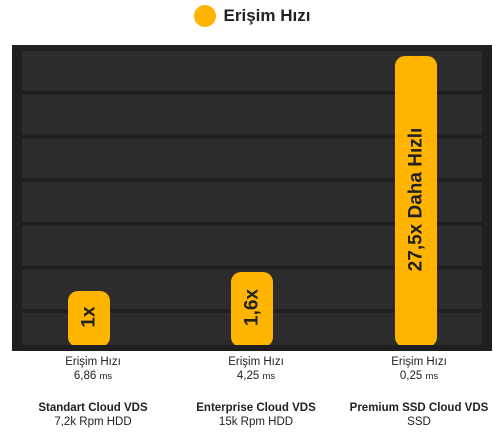 Image resolution: width=504 pixels, height=436 pixels. Describe the element at coordinates (204, 16) in the screenshot. I see `legend-swatch-icon` at that location.